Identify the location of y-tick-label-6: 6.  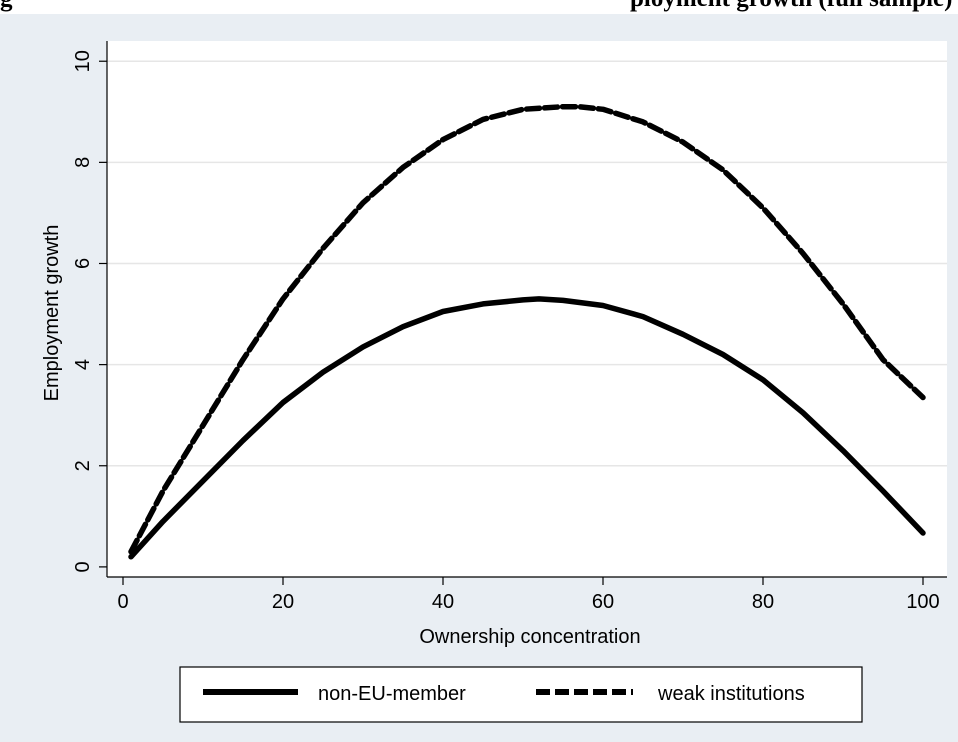
(83, 263).